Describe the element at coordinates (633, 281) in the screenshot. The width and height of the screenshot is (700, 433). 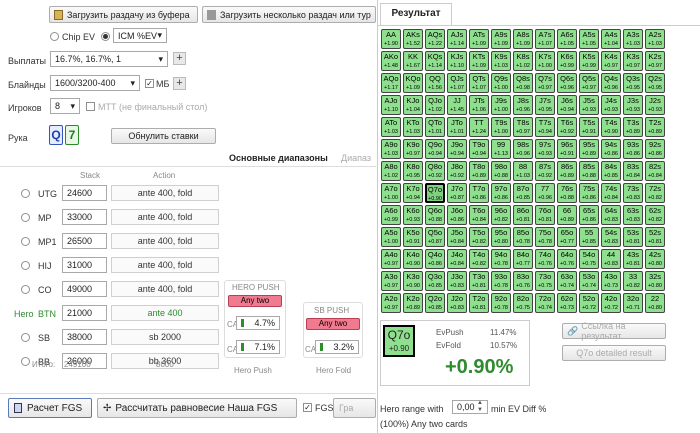
I see `grid-cell-33: 33 +0.82` at that location.